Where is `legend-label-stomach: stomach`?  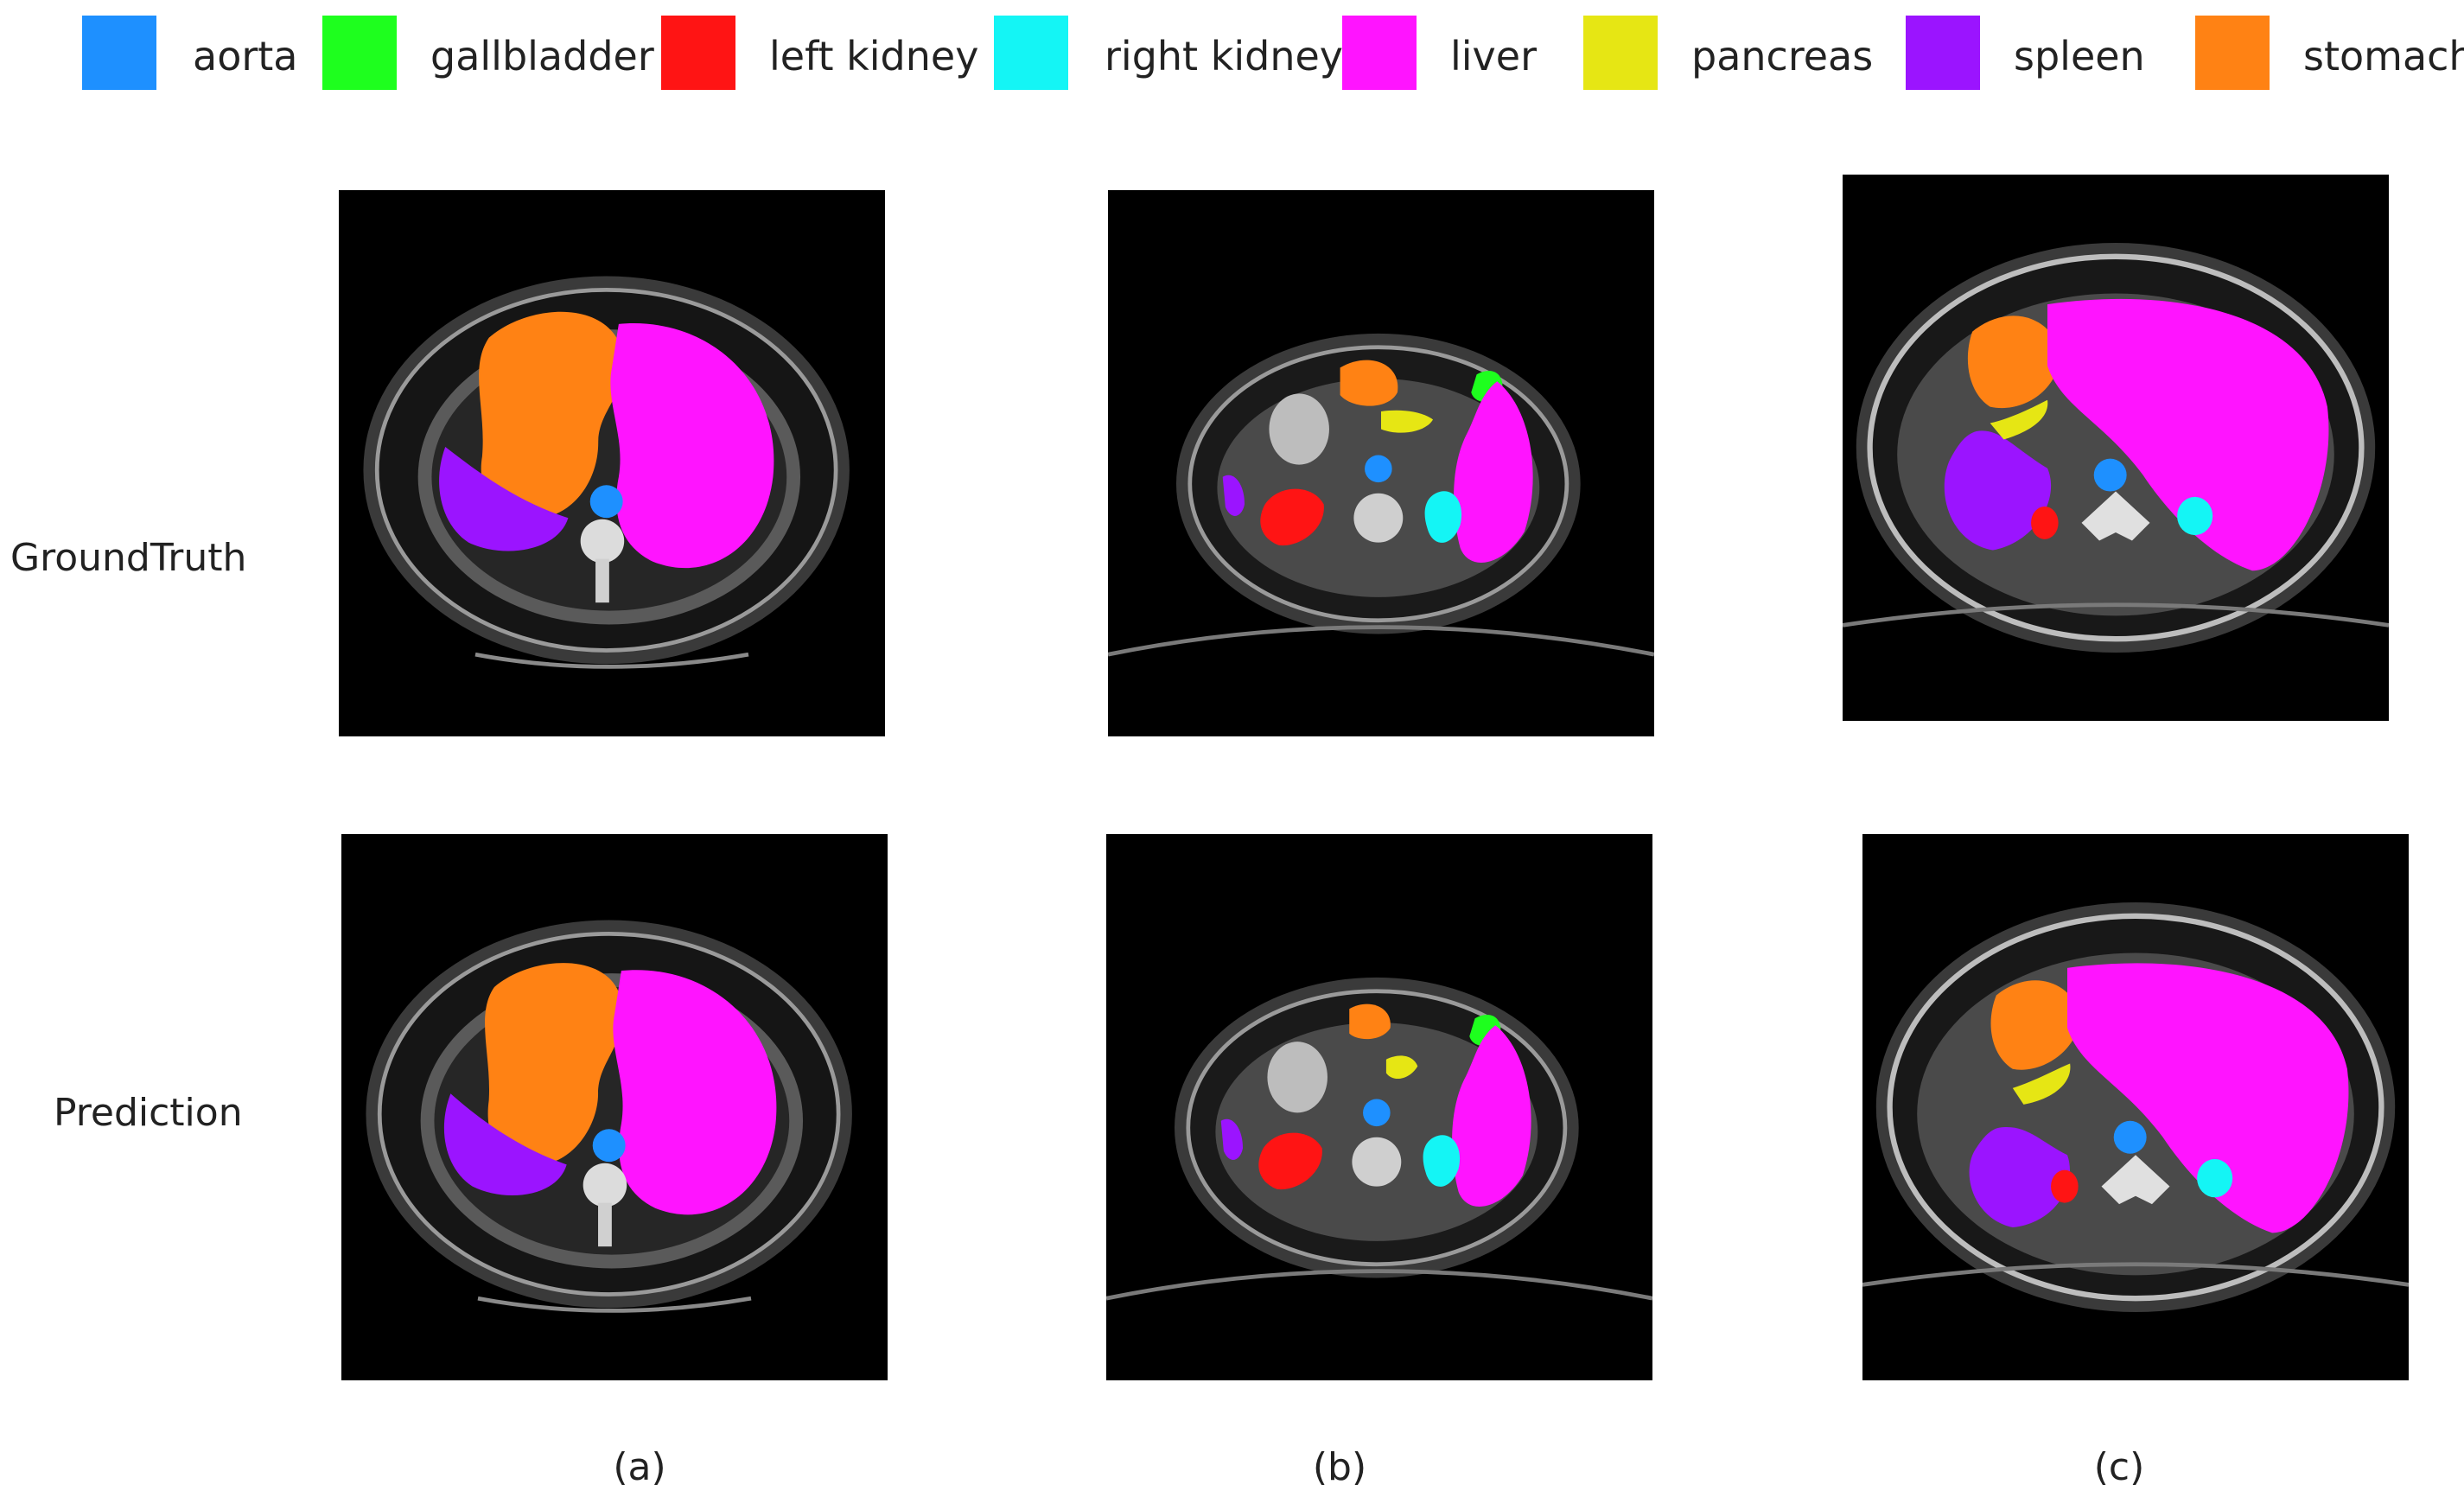
legend-label-stomach: stomach is located at coordinates (2383, 56).